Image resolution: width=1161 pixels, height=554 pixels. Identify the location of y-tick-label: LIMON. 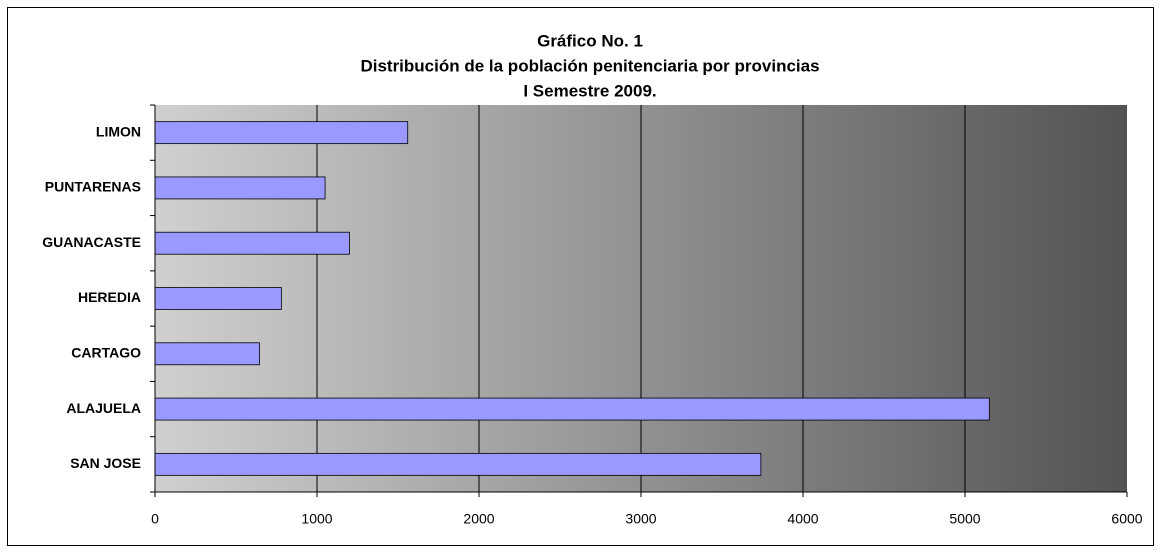
(118, 131).